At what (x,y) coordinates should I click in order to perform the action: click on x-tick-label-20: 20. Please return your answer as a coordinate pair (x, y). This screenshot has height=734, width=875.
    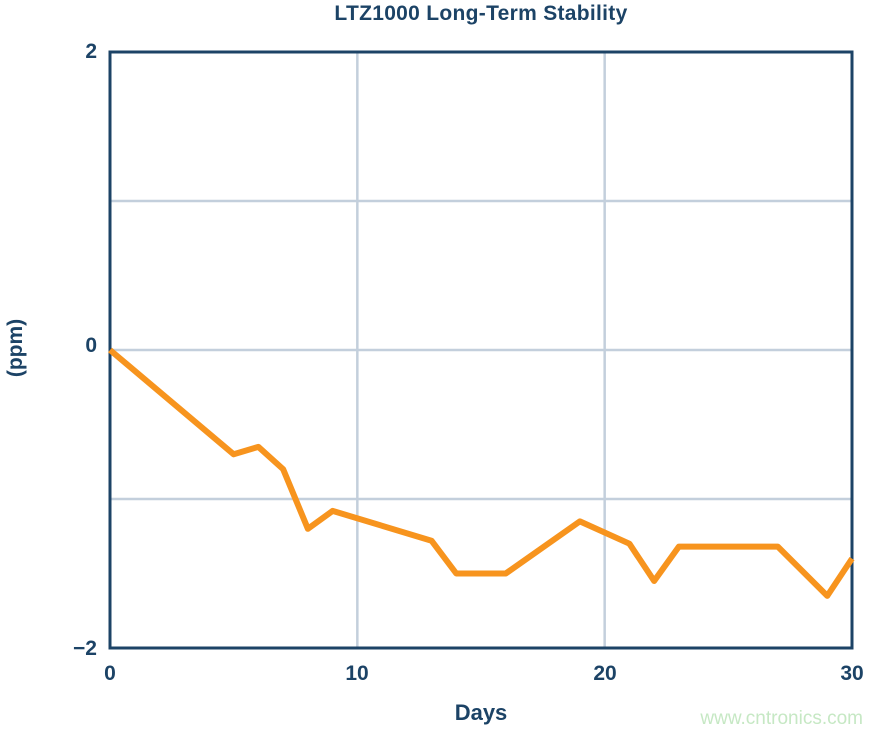
    Looking at the image, I should click on (605, 673).